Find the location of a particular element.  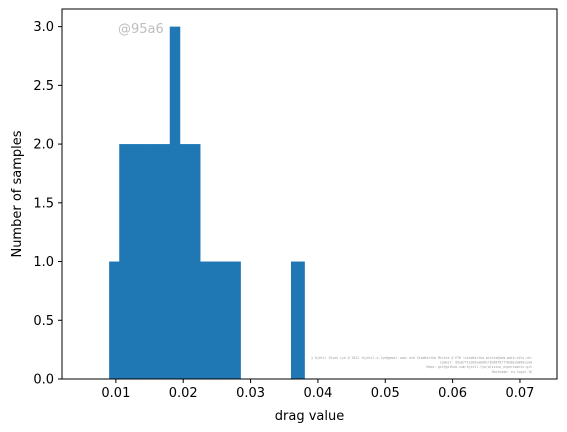

watermark: @95a6 is located at coordinates (141, 29).